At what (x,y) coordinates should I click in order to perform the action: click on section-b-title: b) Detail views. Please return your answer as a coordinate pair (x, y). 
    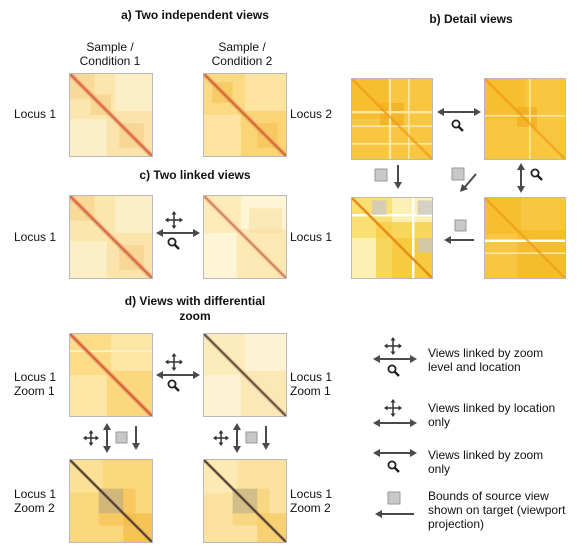
    Looking at the image, I should click on (471, 19).